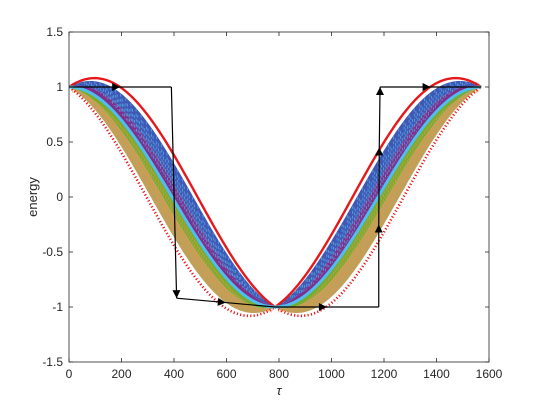 This screenshot has height=406, width=540. What do you see at coordinates (52, 362) in the screenshot?
I see `y-tick-label: -1.5` at bounding box center [52, 362].